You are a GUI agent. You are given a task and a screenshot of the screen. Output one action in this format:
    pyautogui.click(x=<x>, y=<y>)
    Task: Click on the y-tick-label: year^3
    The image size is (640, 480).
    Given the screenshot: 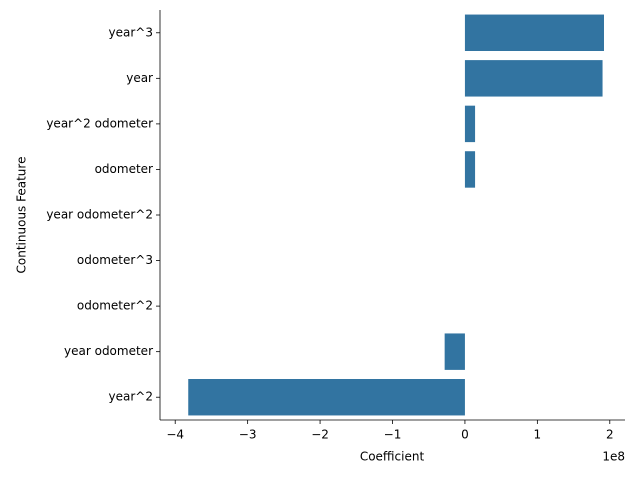 What is the action you would take?
    pyautogui.click(x=131, y=32)
    